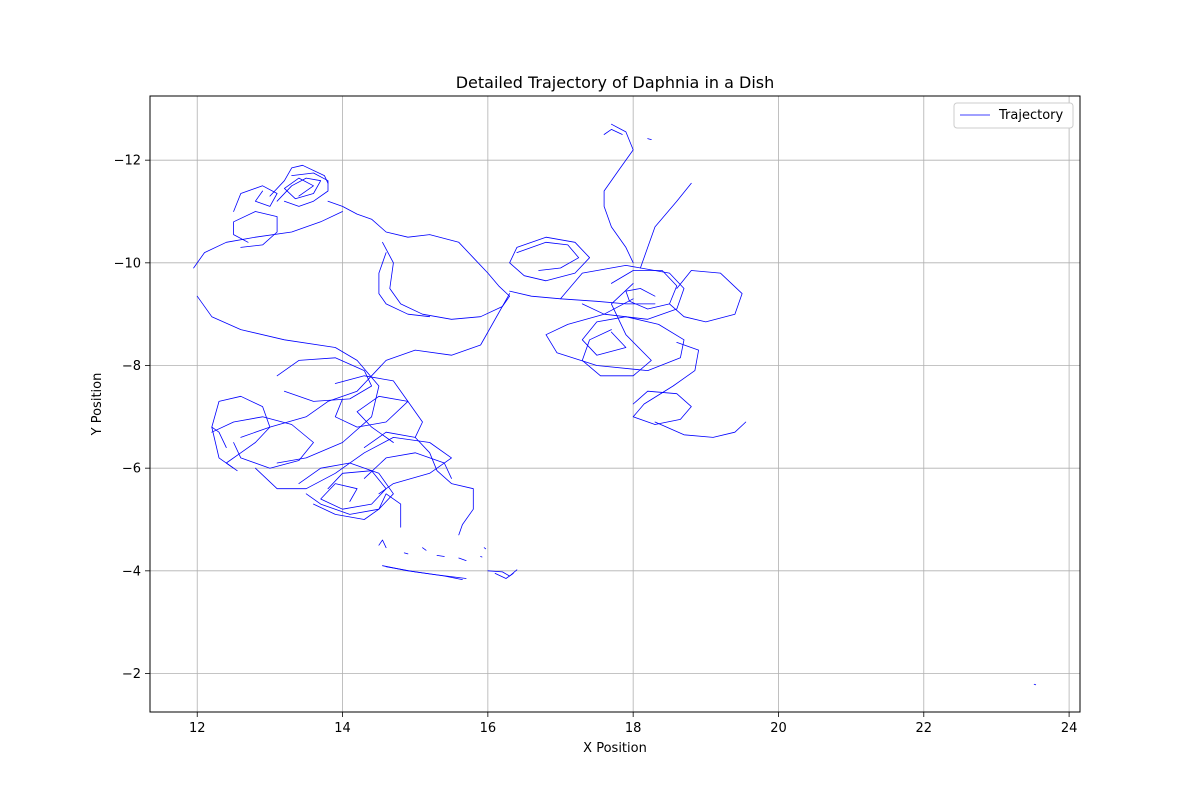  What do you see at coordinates (1069, 728) in the screenshot?
I see `x-tick-label: 24` at bounding box center [1069, 728].